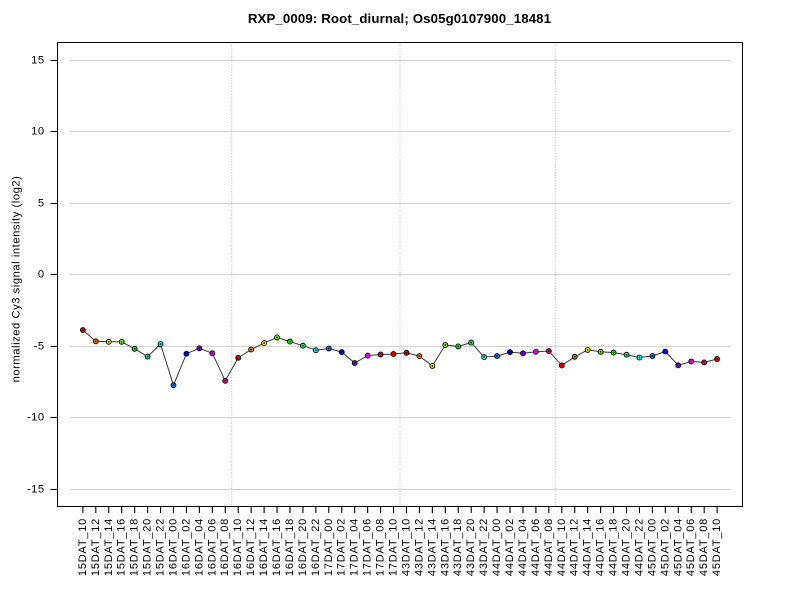 The width and height of the screenshot is (800, 605). Describe the element at coordinates (277, 547) in the screenshot. I see `svg-text: 16DAT_16` at that location.